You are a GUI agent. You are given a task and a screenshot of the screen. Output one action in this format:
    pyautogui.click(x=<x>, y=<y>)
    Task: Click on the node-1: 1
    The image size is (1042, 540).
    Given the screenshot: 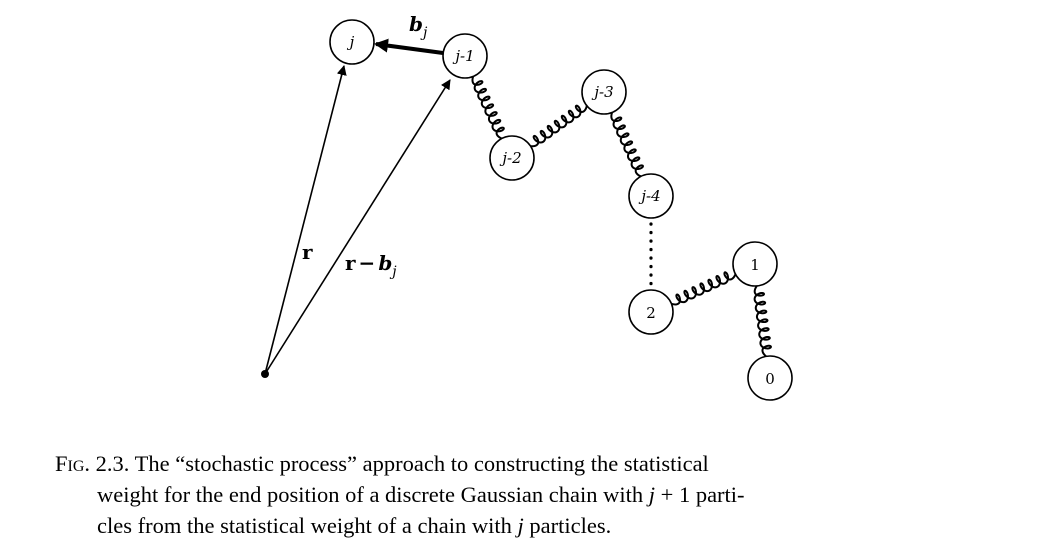 What is the action you would take?
    pyautogui.click(x=755, y=264)
    